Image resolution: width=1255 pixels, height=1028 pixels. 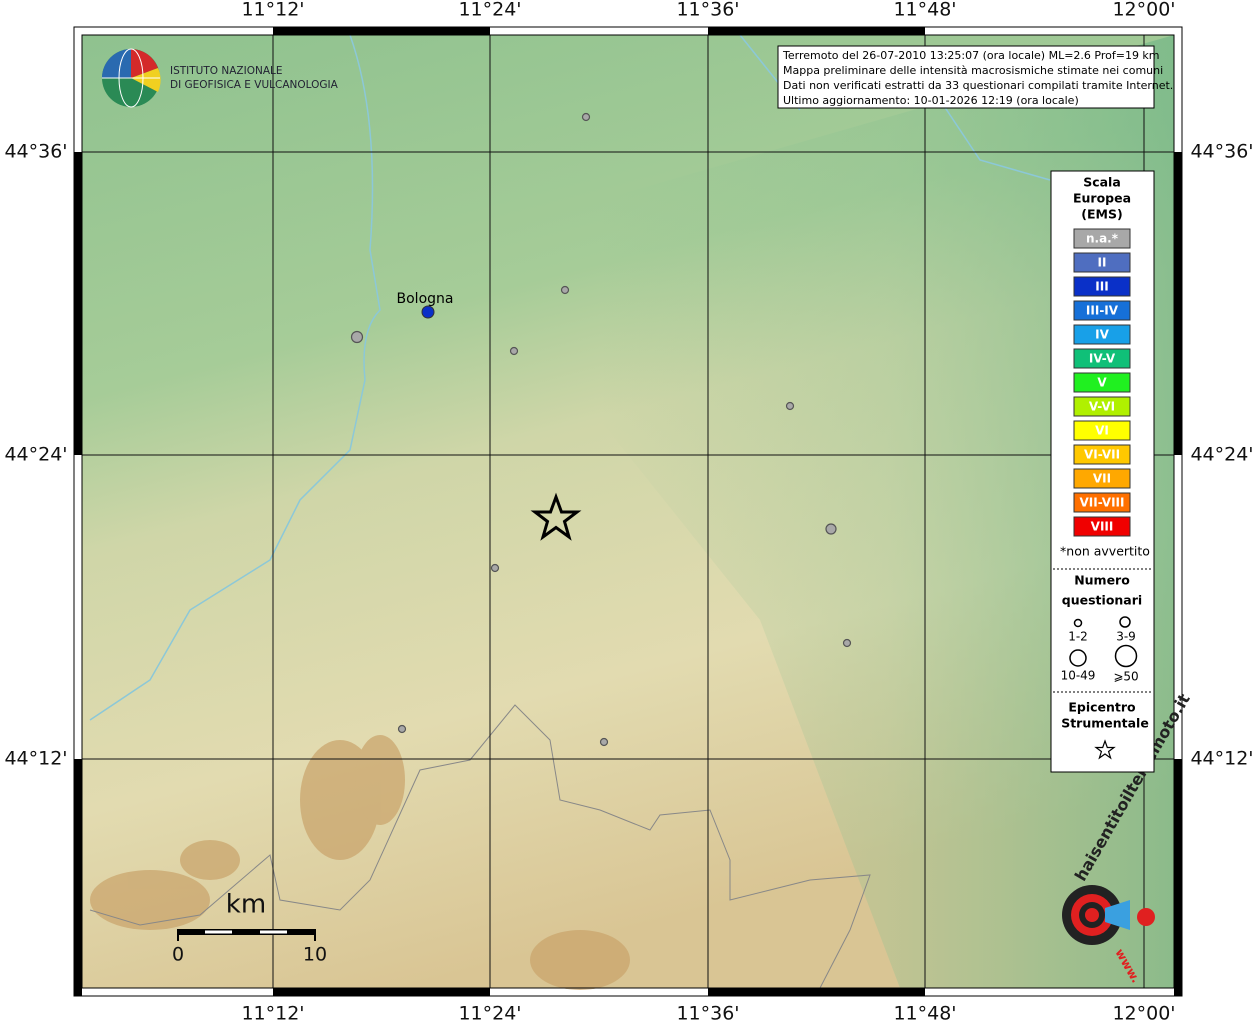 What do you see at coordinates (254, 85) in the screenshot?
I see `institute-line: DI GEOFISICA E VULCANOLOGIA` at bounding box center [254, 85].